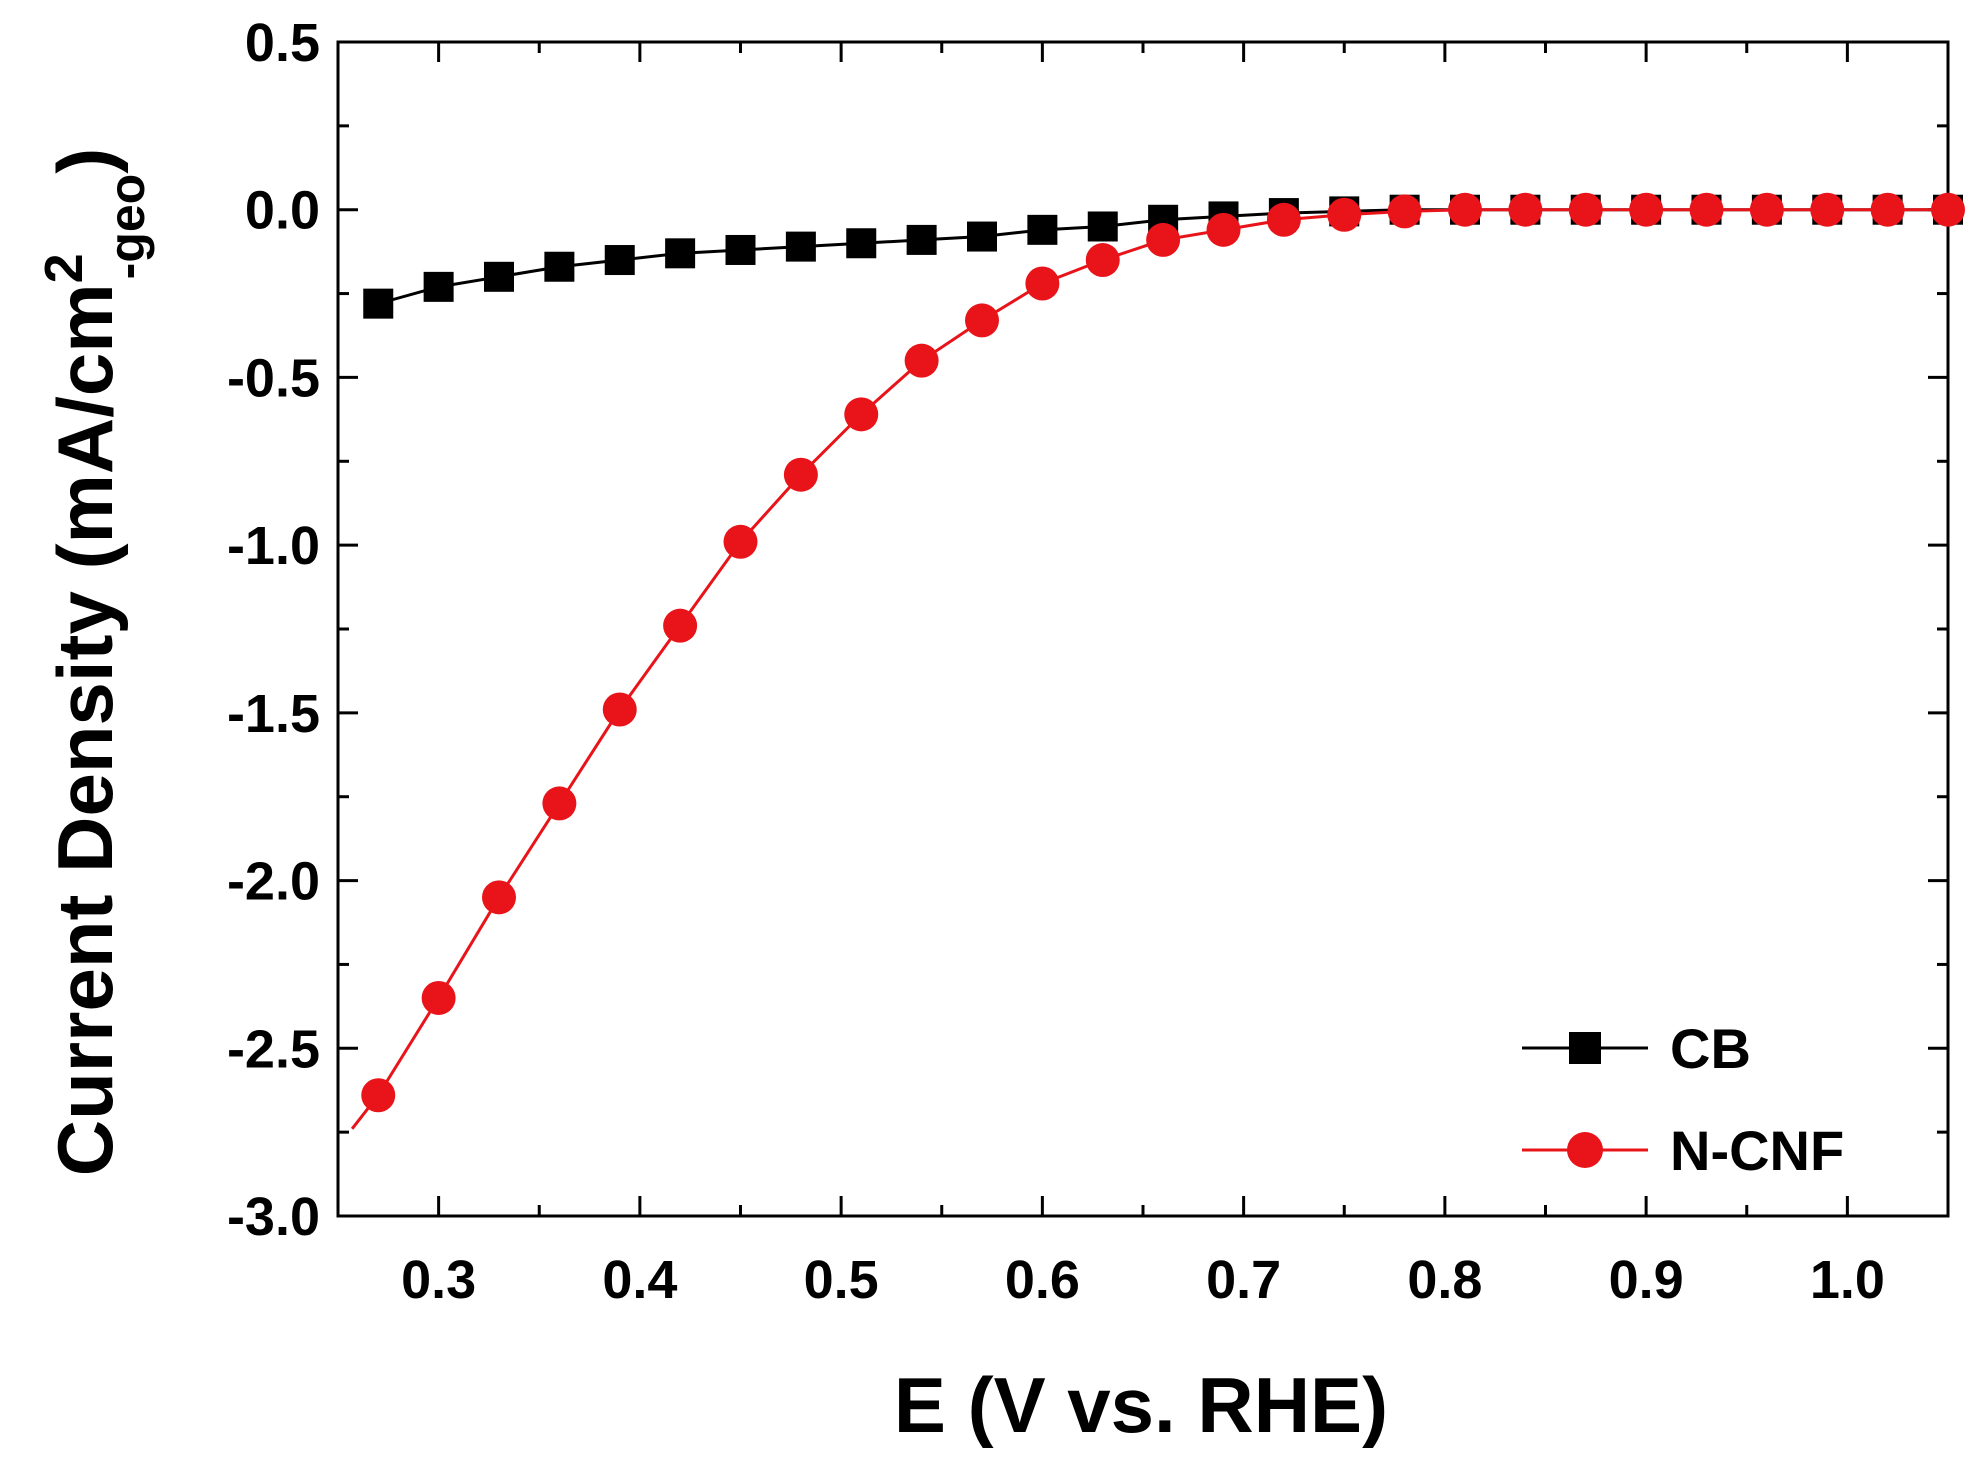  Describe the element at coordinates (85, 729) in the screenshot. I see `y-axis-title-main: Current Density (mA/cm` at that location.